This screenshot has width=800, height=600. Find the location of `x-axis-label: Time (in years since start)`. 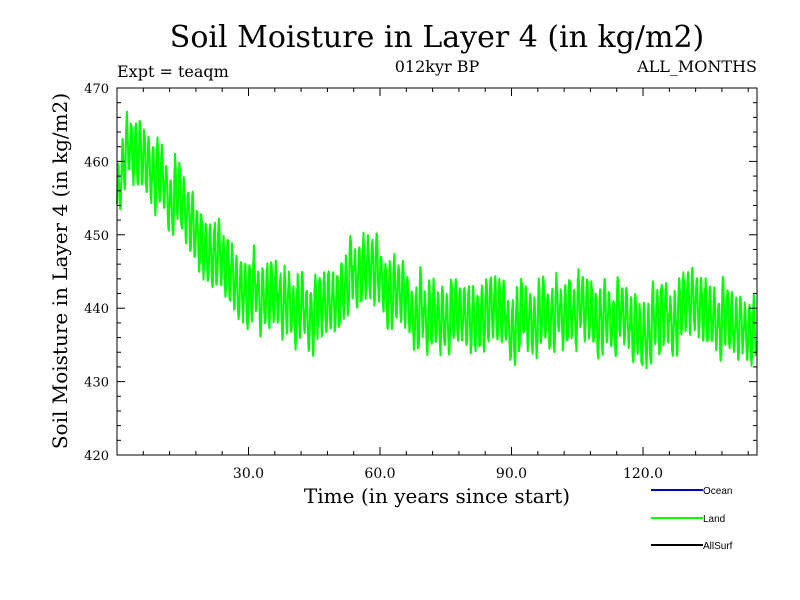

x-axis-label: Time (in years since start) is located at coordinates (437, 496).